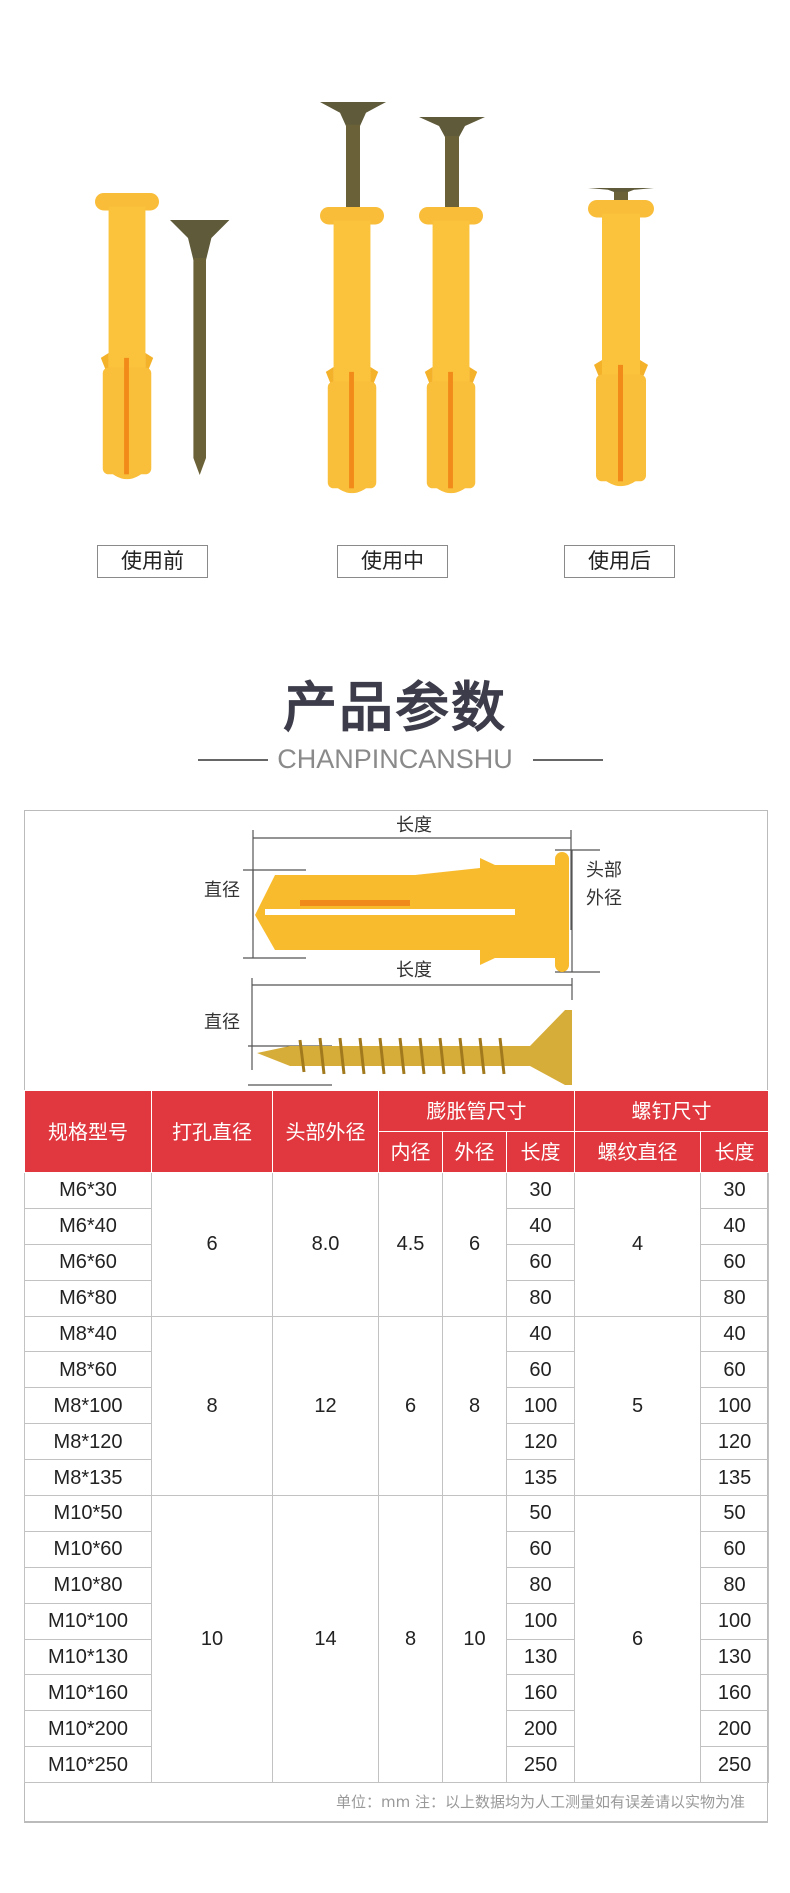  I want to click on cell-model: M8*60, so click(88, 1370).